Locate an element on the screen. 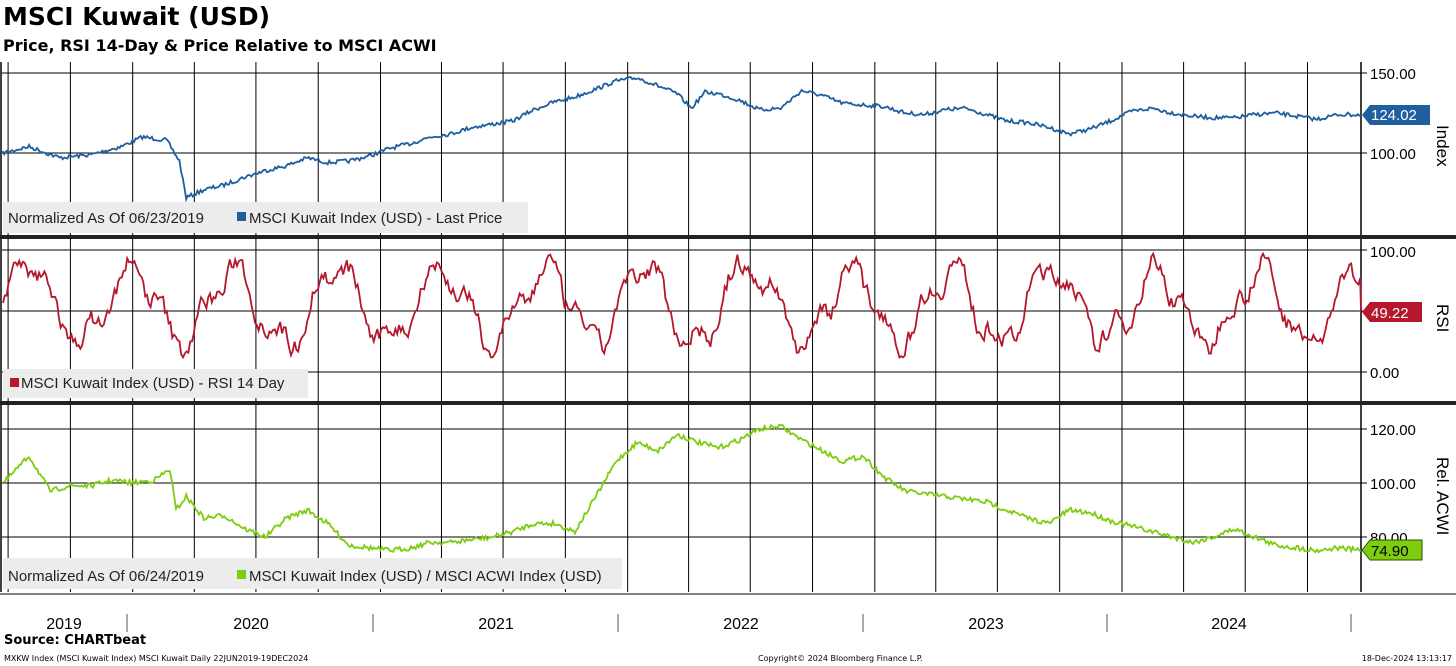 The image size is (1456, 666). rsi-last-value-badge: 49.22 is located at coordinates (1392, 312).